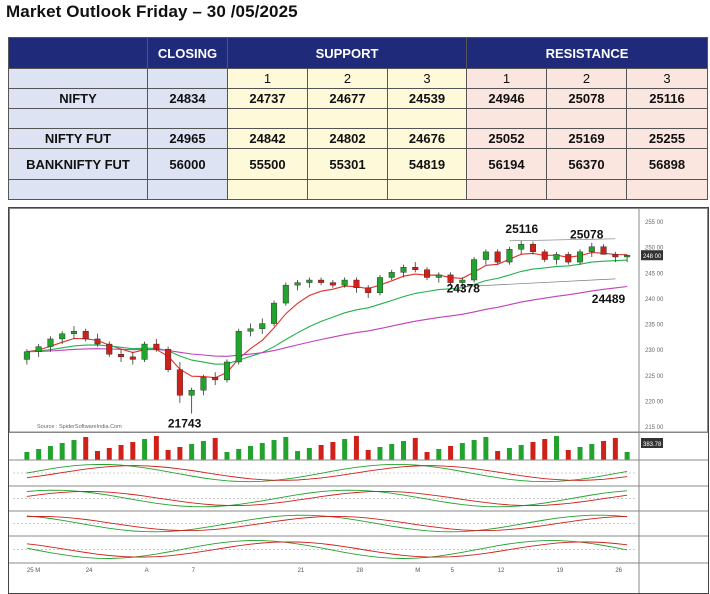 The width and height of the screenshot is (710, 594). I want to click on row-resistance-2: 25078, so click(586, 98).